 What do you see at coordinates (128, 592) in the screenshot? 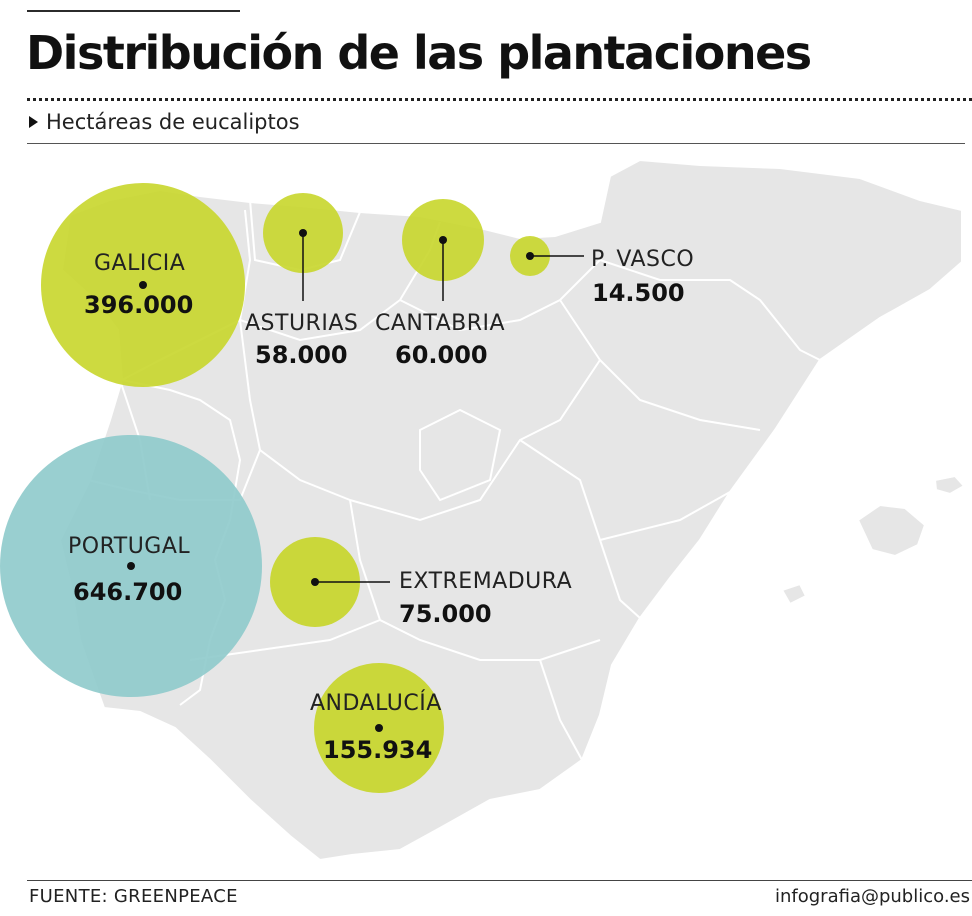
I see `label-portugal-value: 646.700` at bounding box center [128, 592].